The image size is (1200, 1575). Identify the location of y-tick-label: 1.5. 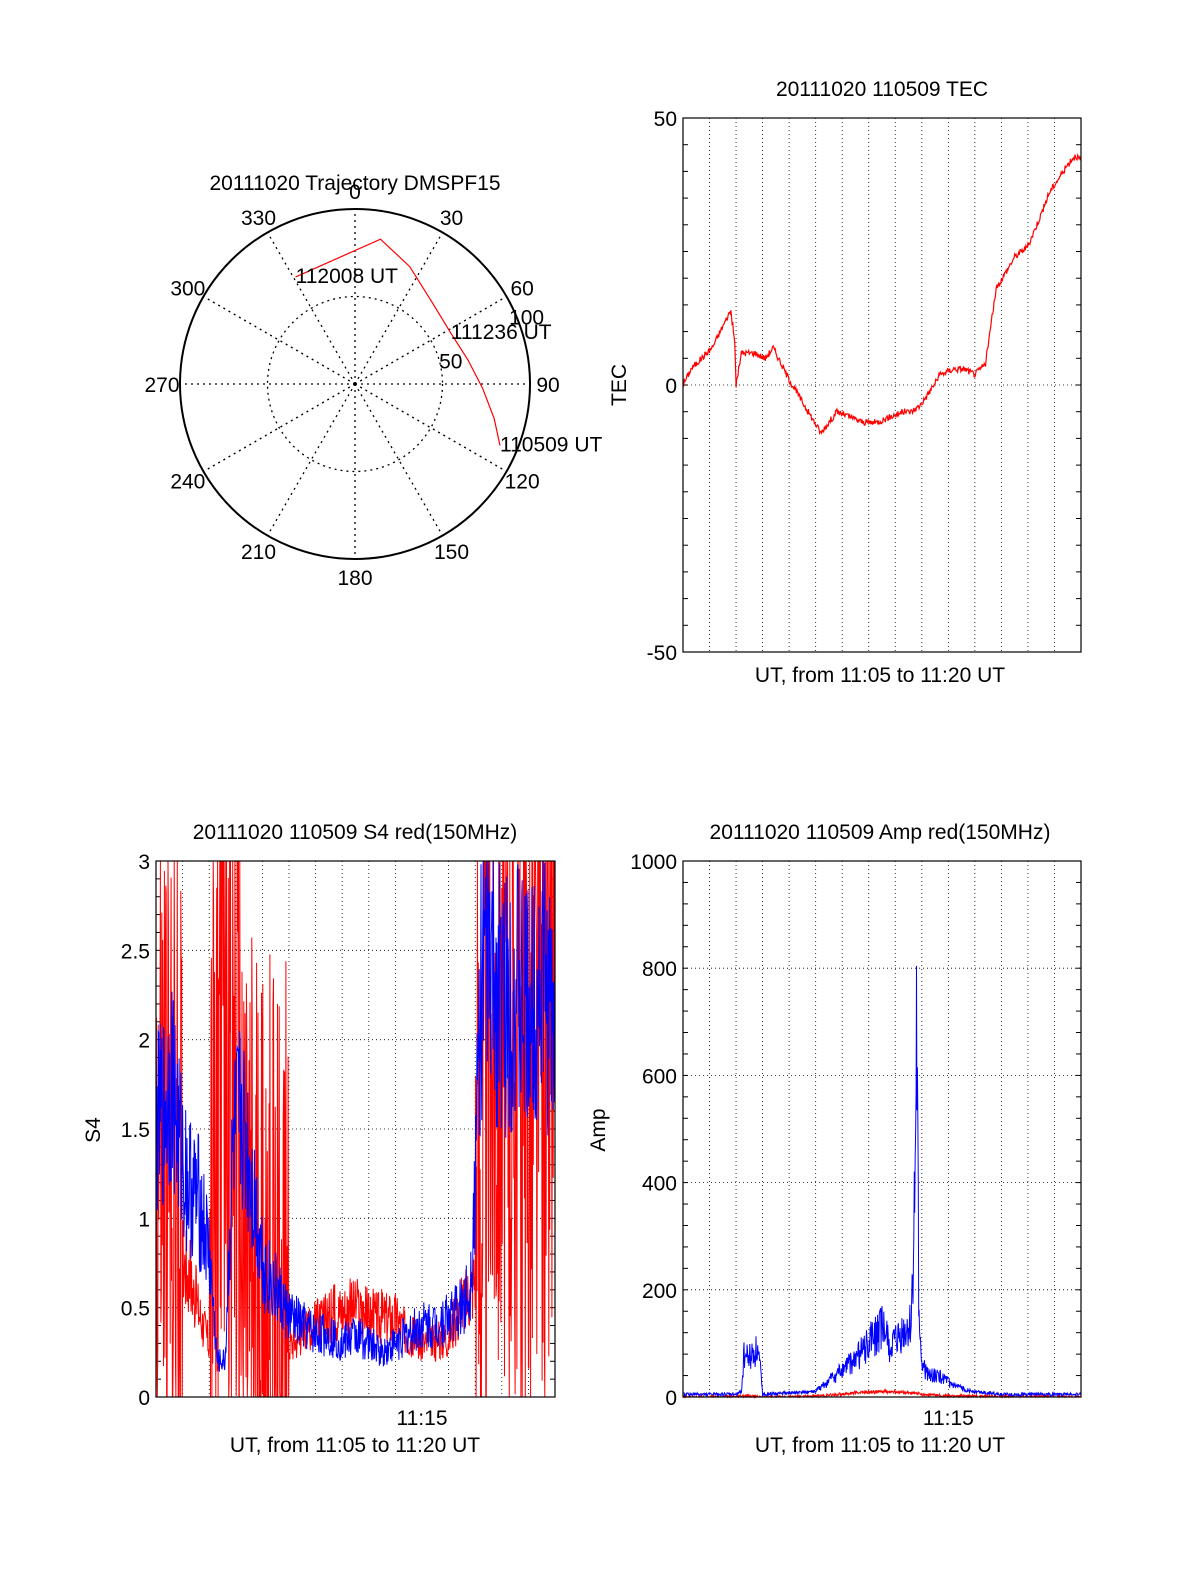
(135, 1130).